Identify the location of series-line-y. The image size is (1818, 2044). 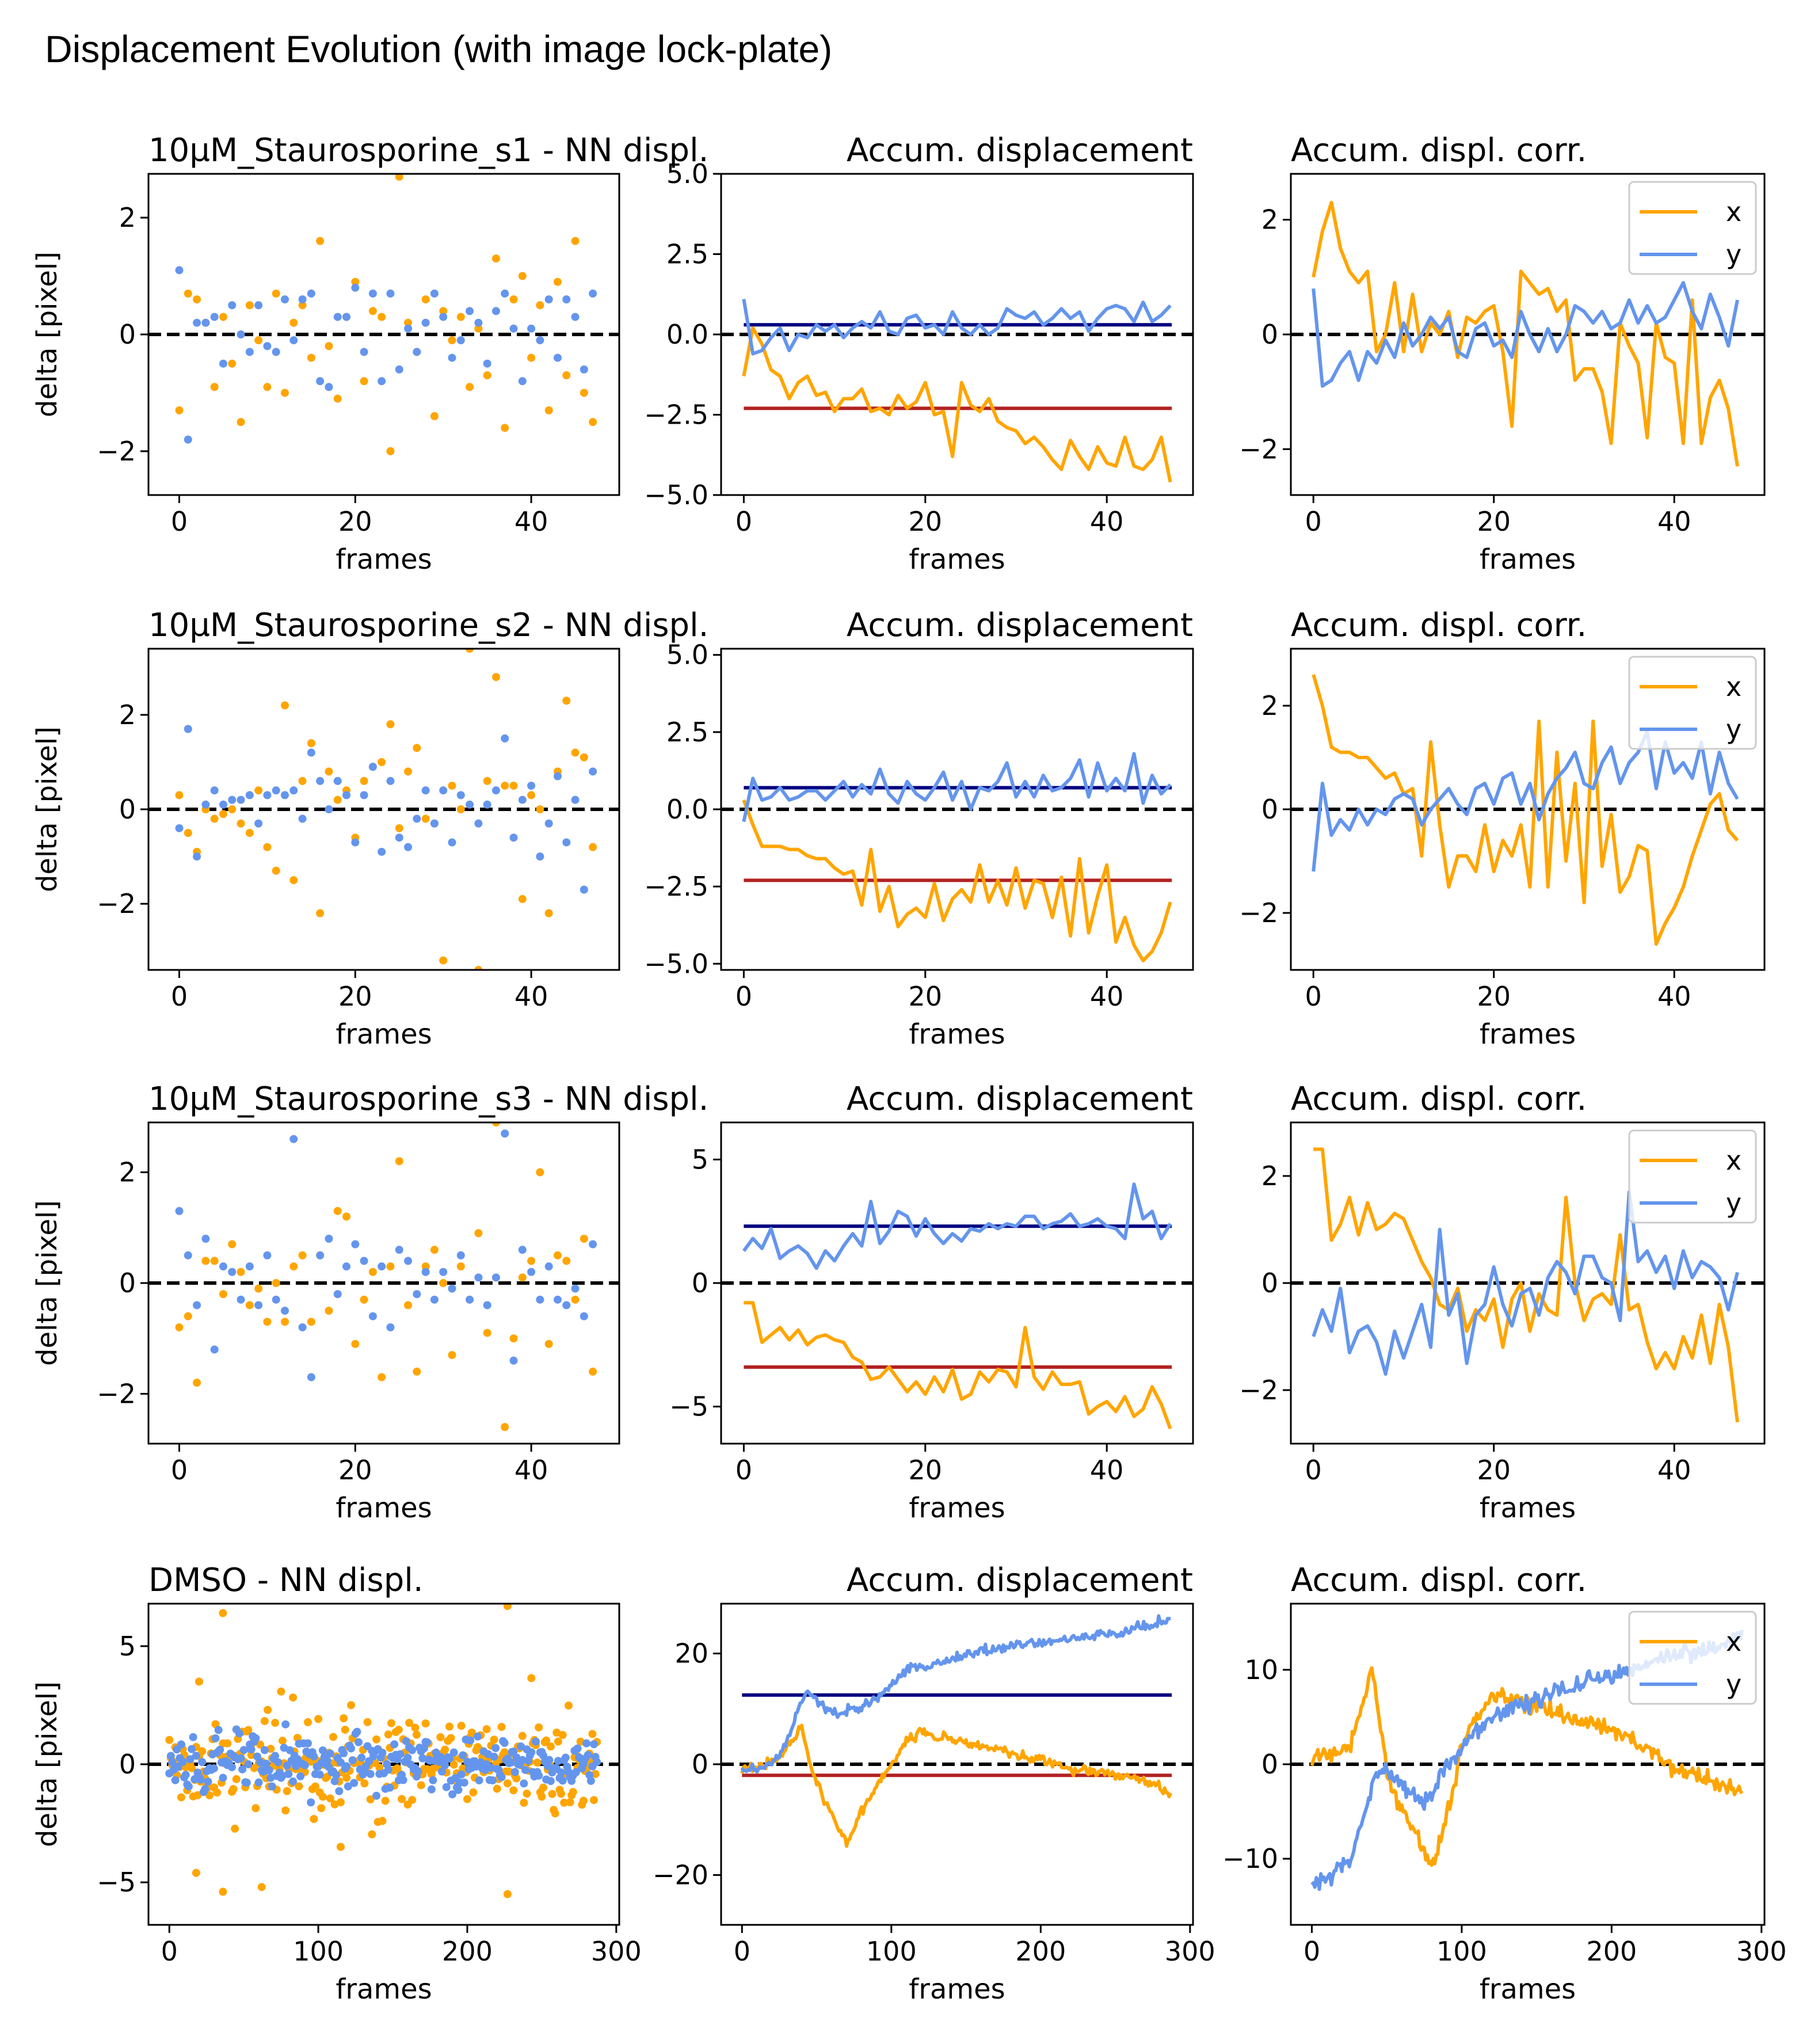
(1526, 1283).